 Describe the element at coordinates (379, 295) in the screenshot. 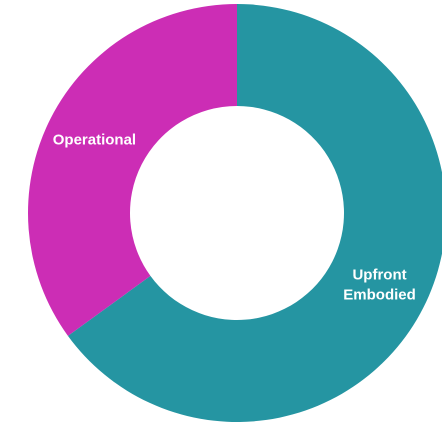

I see `label-line: Embodied` at that location.